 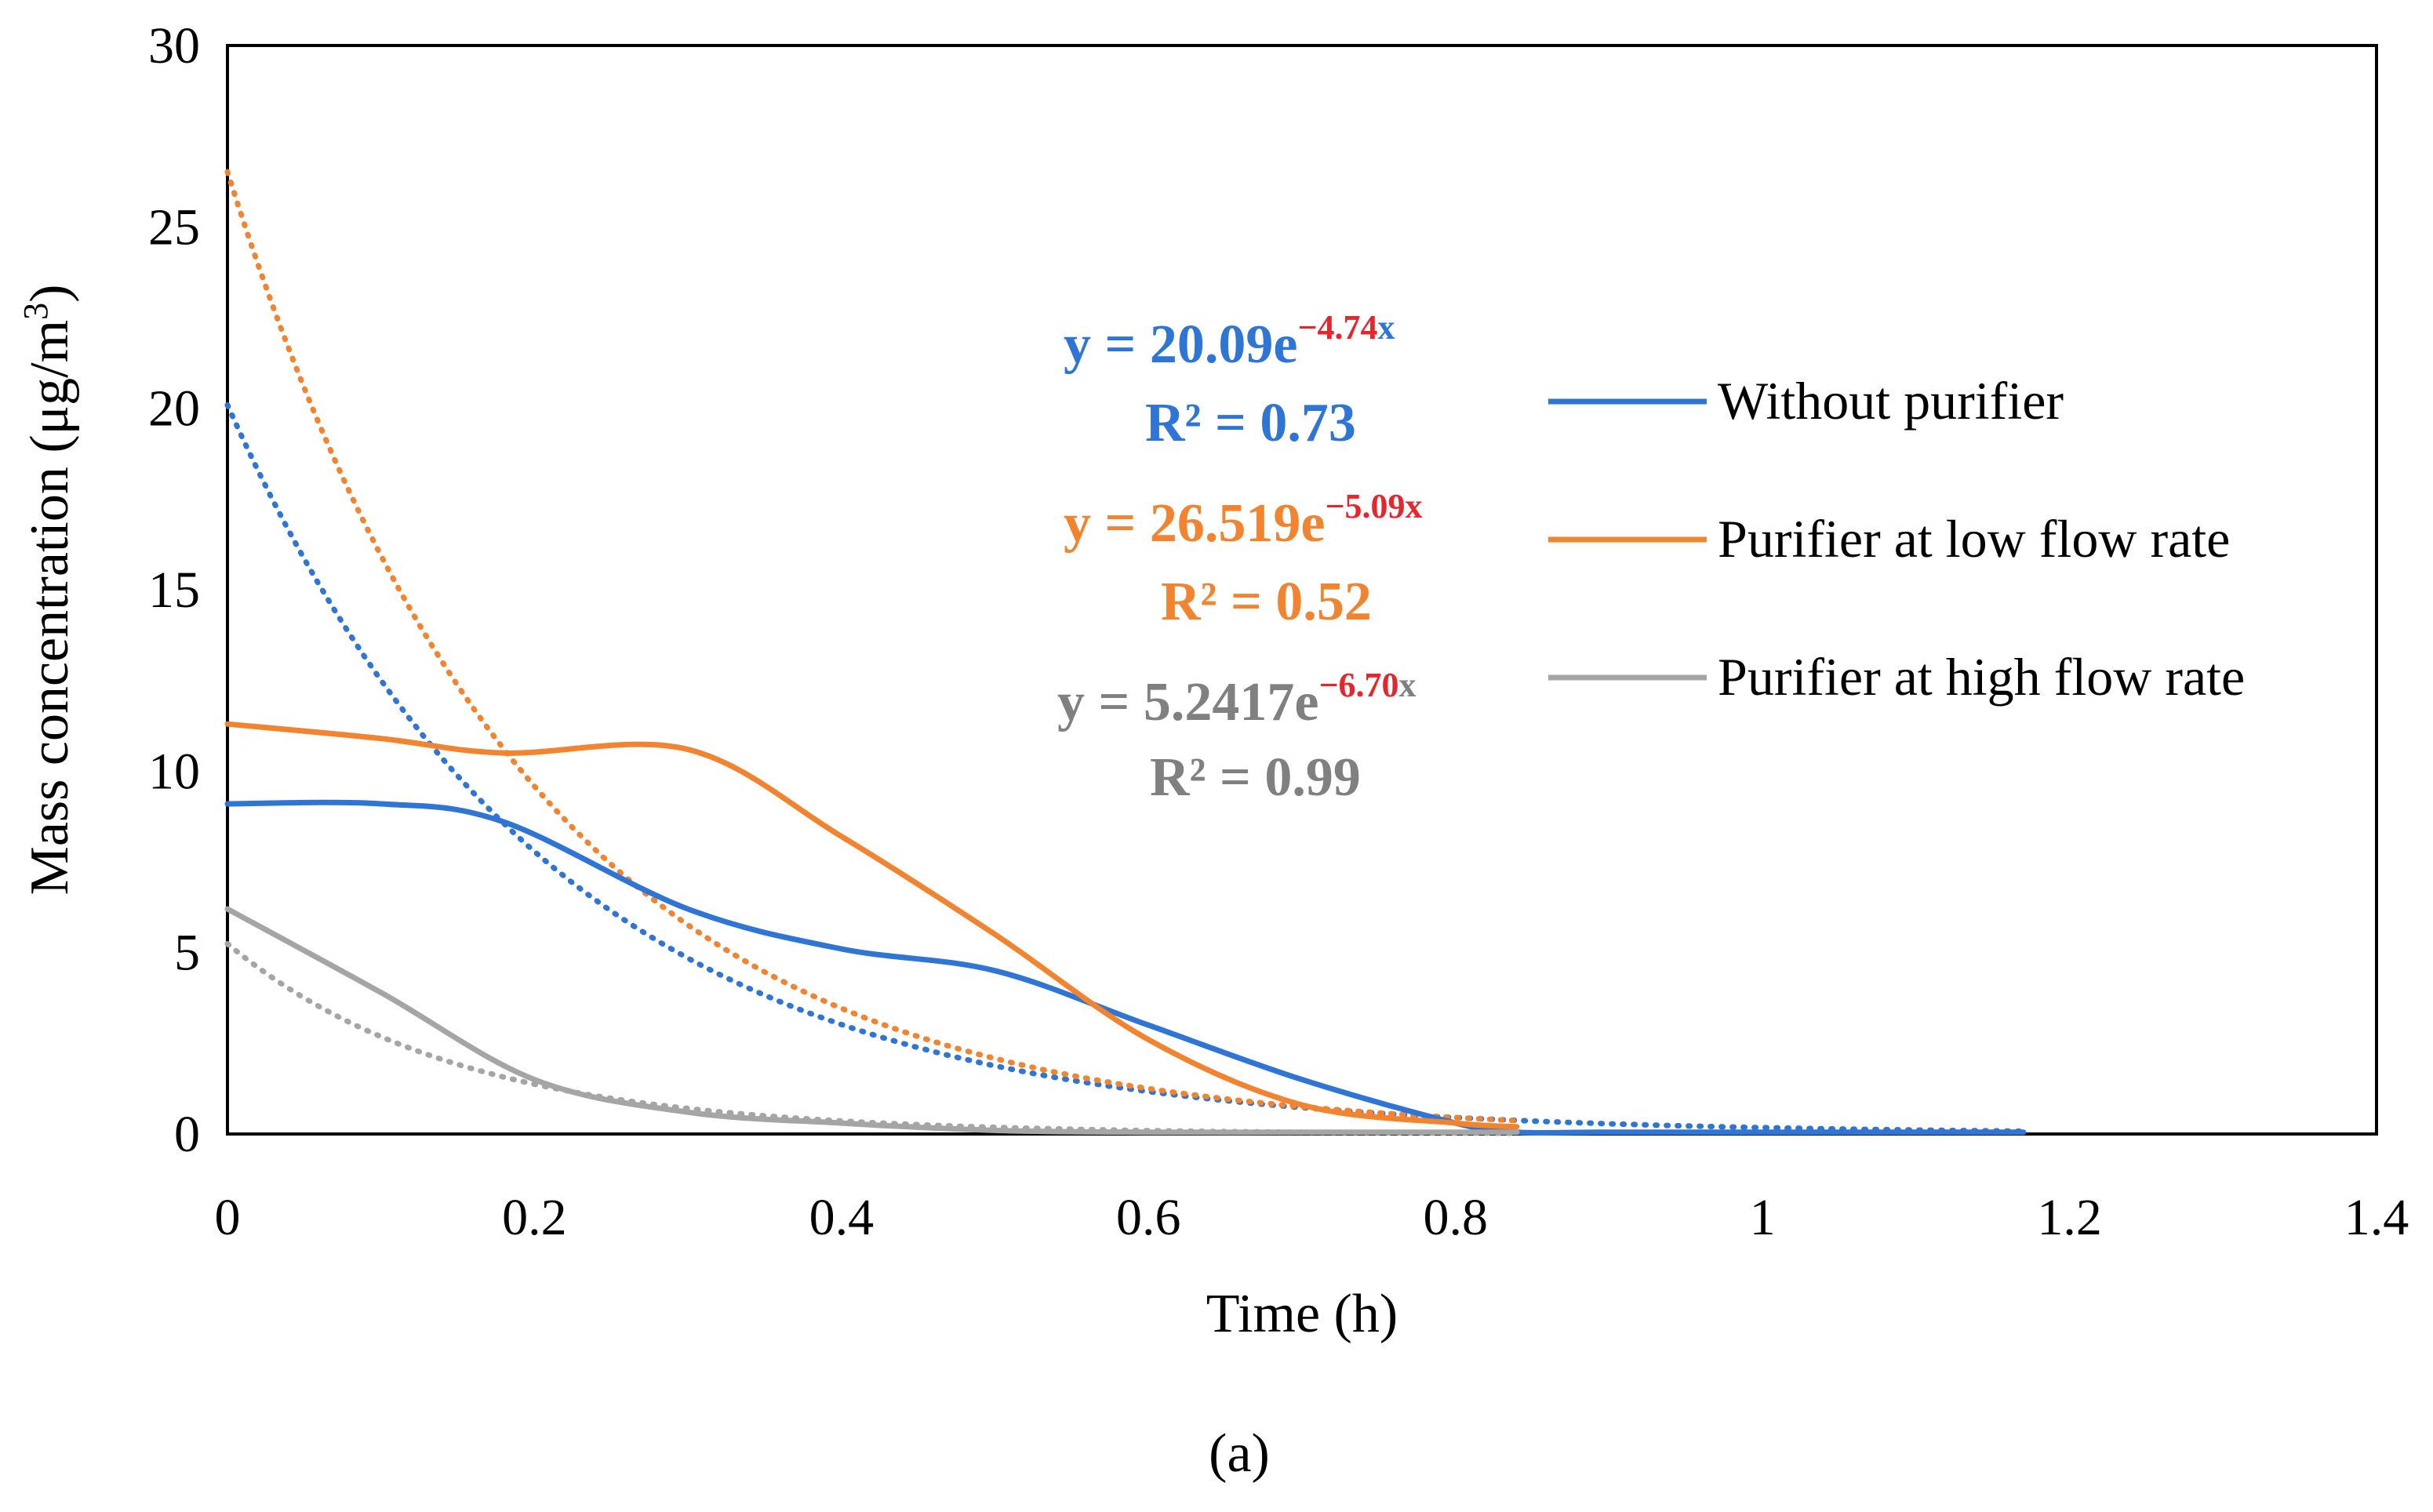 What do you see at coordinates (1369, 685) in the screenshot?
I see `equation-exponent-value: 6.70` at bounding box center [1369, 685].